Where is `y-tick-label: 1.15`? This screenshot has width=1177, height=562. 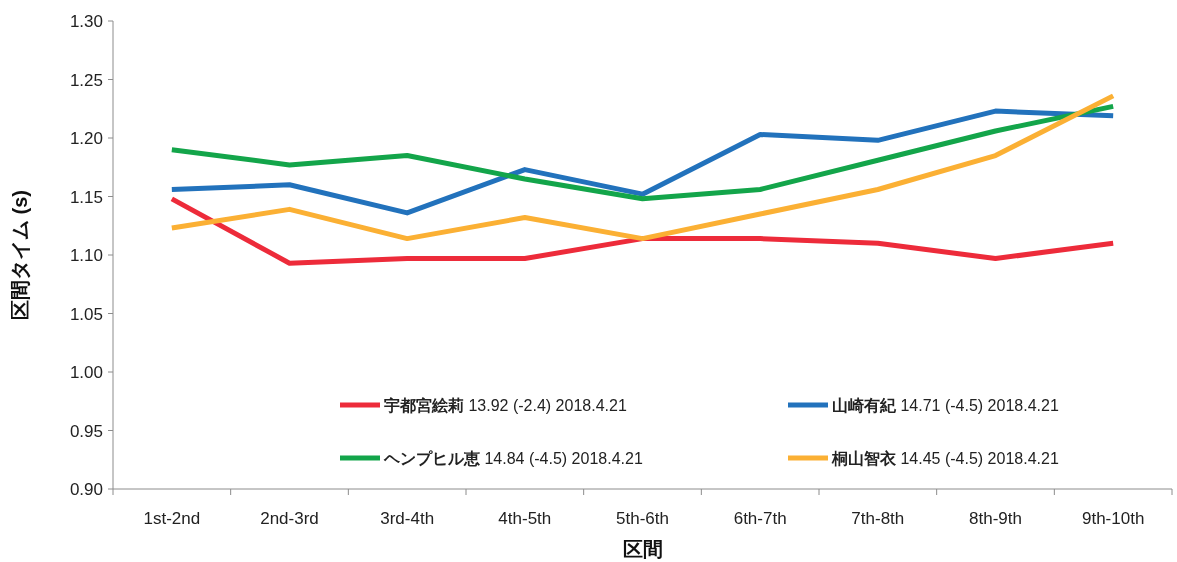
y-tick-label: 1.15 is located at coordinates (86, 197).